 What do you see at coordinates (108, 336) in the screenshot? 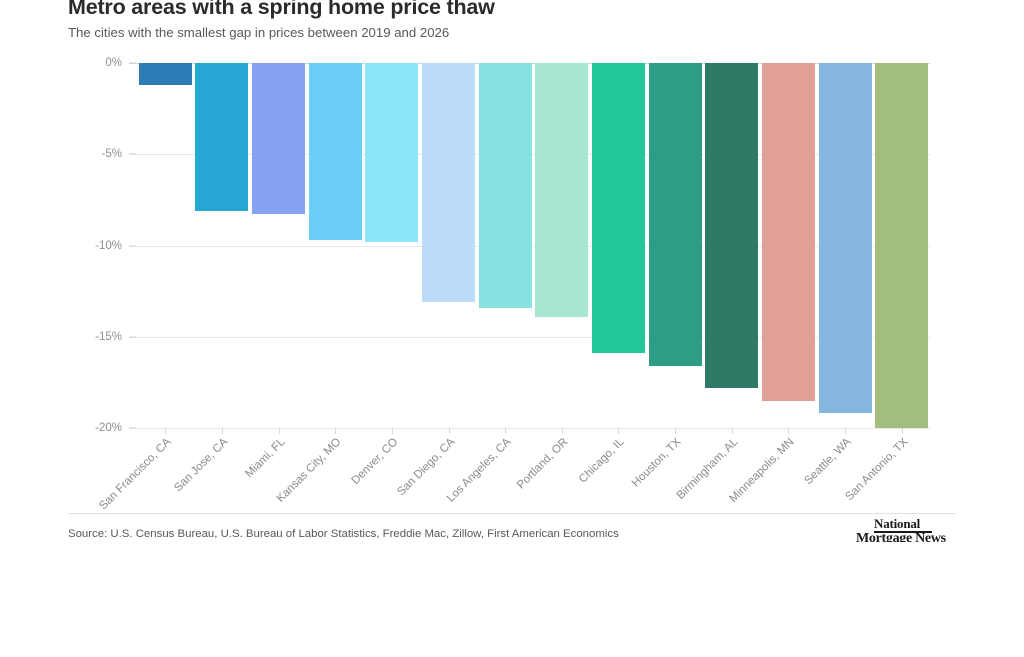
I see `y-tick-label: -15%` at bounding box center [108, 336].